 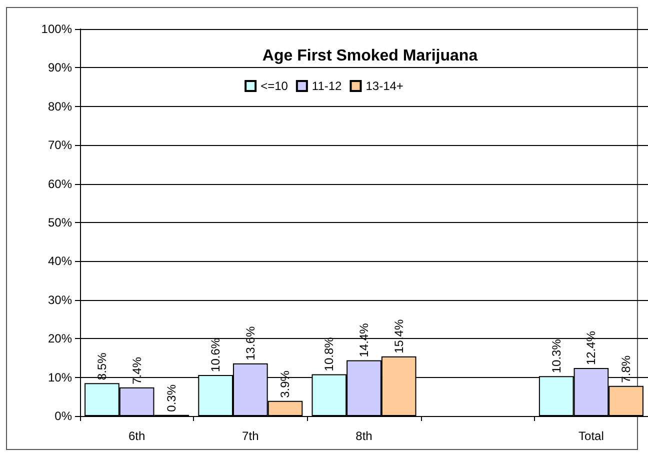 What do you see at coordinates (60, 145) in the screenshot?
I see `y-tick-label: 70%` at bounding box center [60, 145].